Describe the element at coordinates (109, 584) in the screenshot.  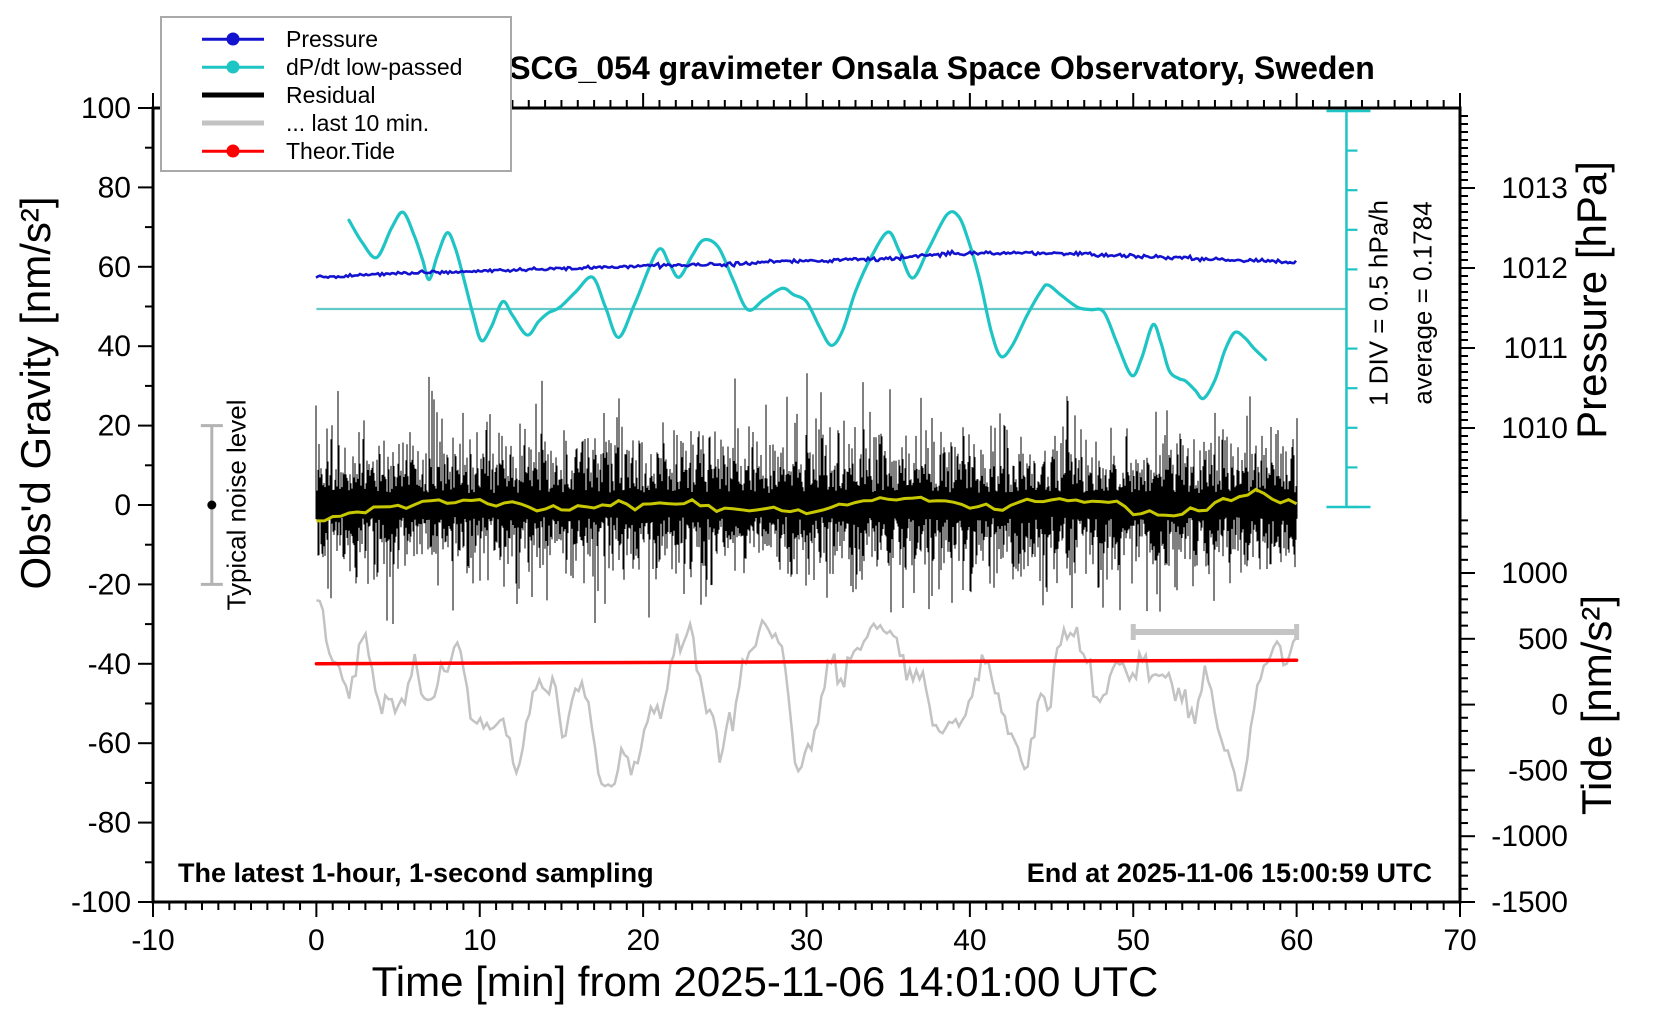
I see `tick-label: -20` at that location.